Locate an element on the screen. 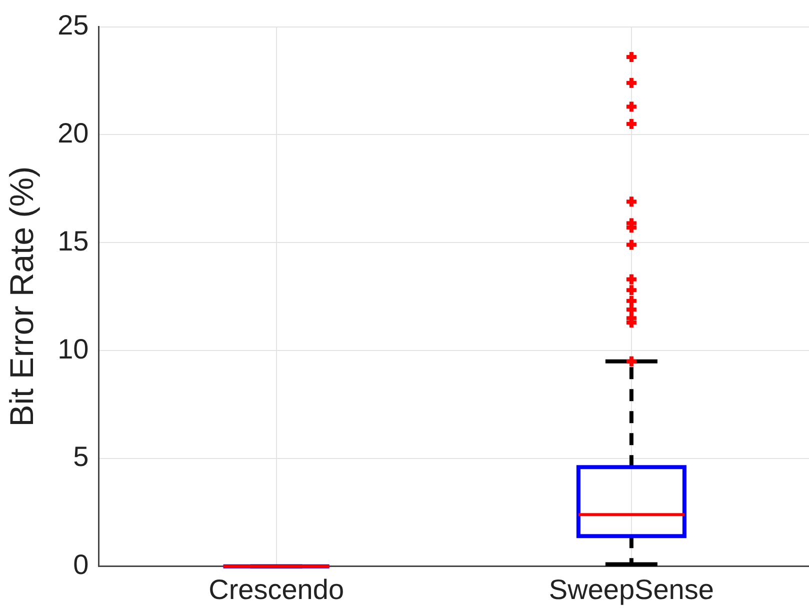 This screenshot has height=616, width=809. y-axis-title: Bit Error Rate (%) is located at coordinates (21, 296).